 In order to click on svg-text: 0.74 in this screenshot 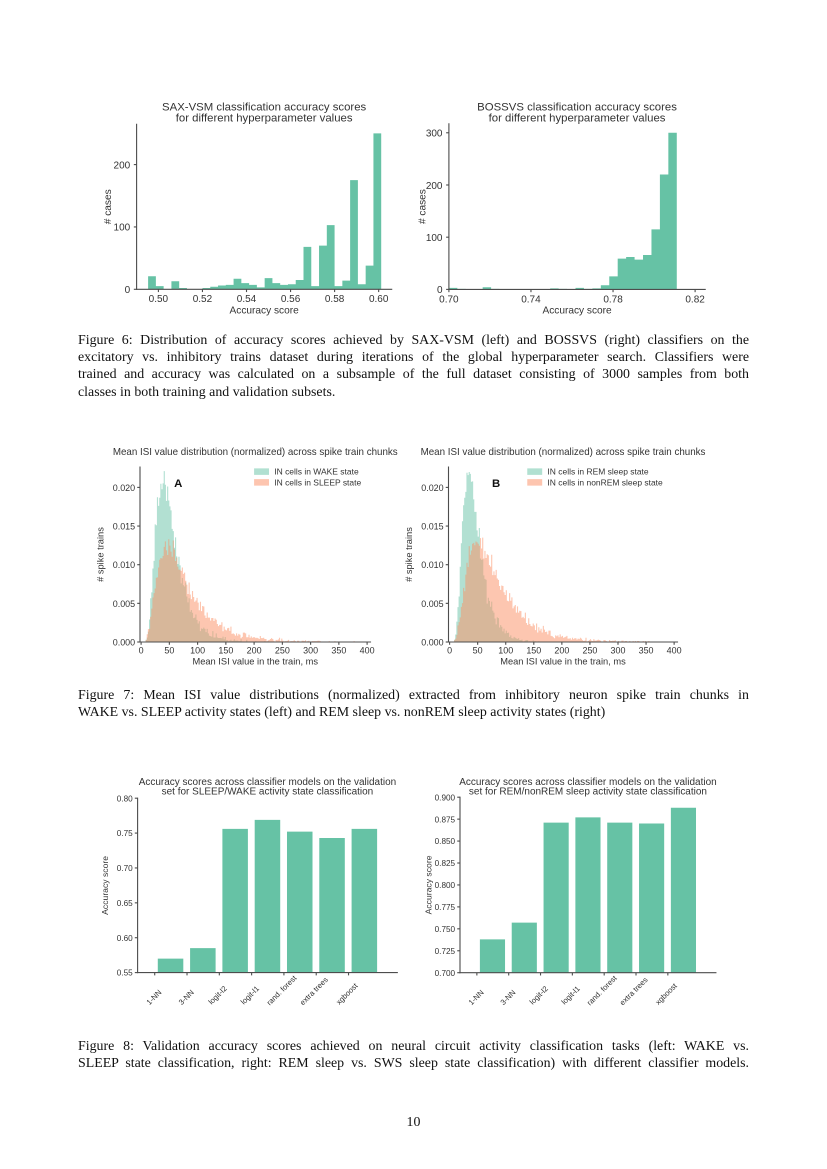, I will do `click(531, 299)`.